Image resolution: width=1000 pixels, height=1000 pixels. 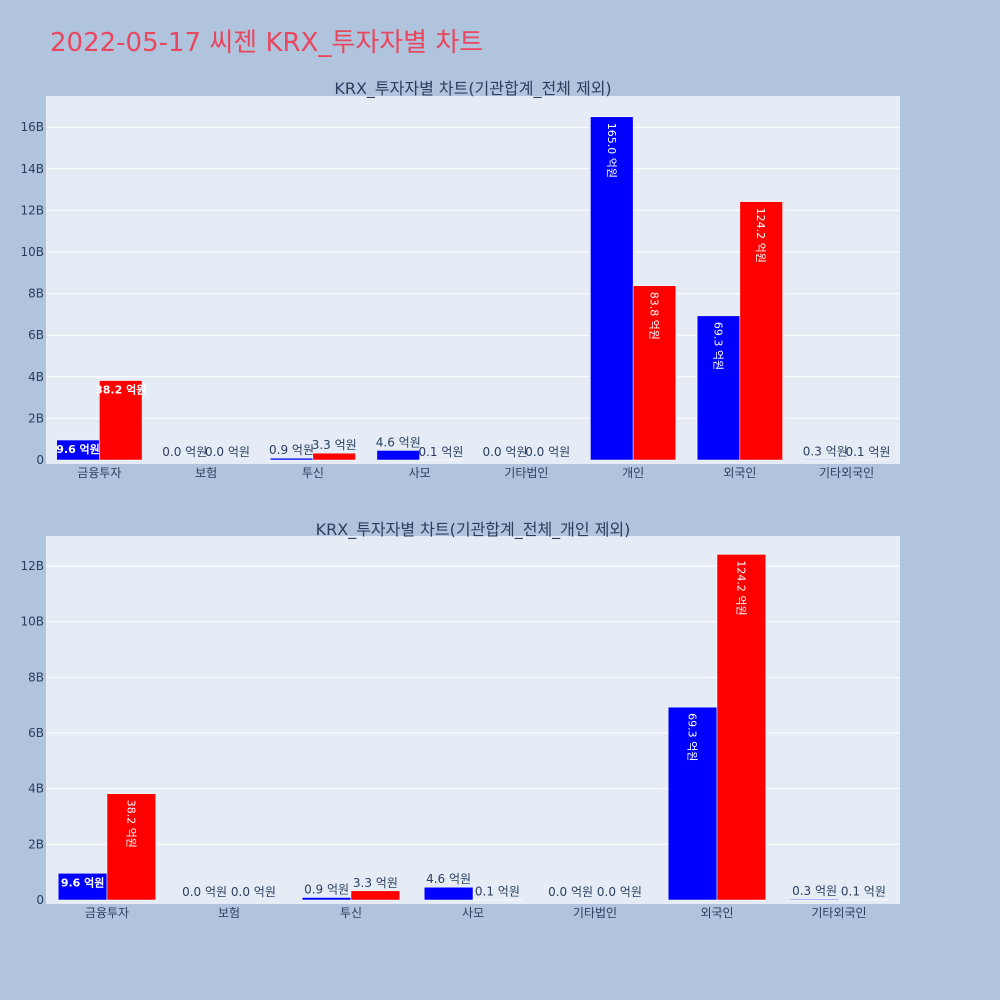 I want to click on page-title: 2022-05-17 씨젠 KRX_투자자별 차트, so click(x=267, y=43).